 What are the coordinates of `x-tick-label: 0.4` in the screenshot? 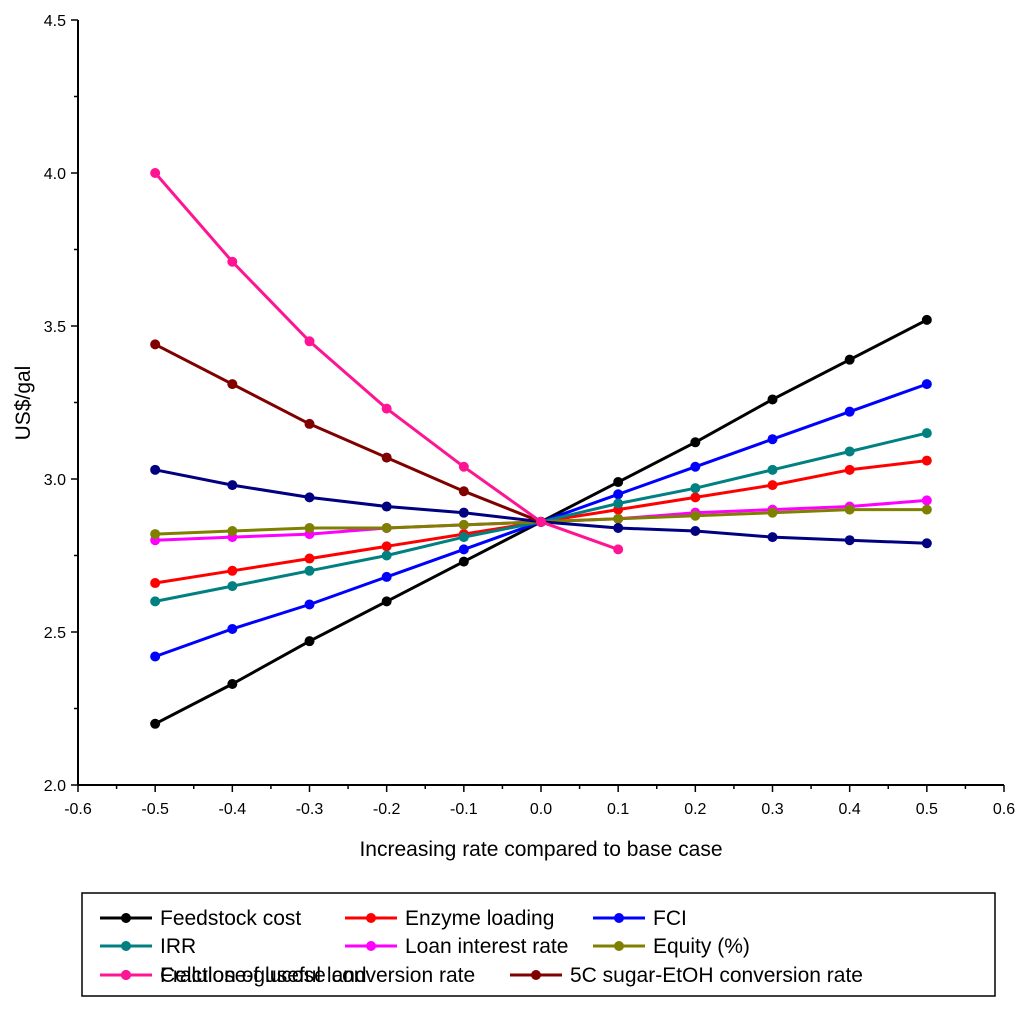 It's located at (850, 809).